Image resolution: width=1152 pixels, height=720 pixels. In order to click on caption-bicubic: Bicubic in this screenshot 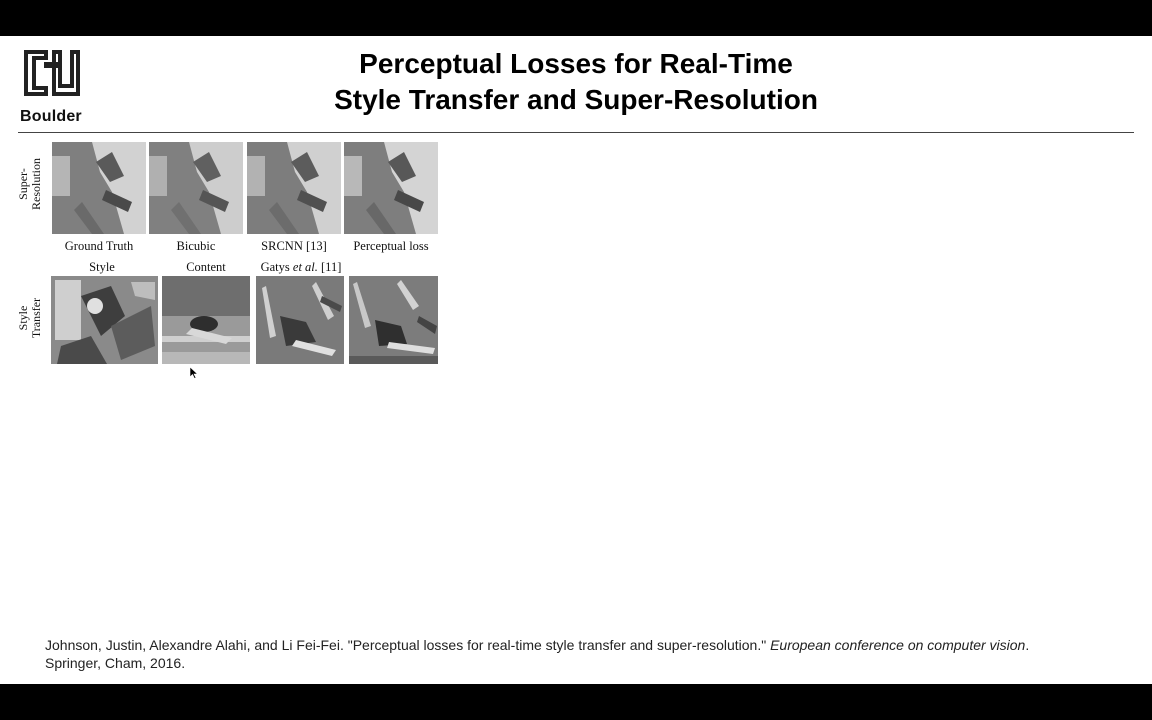, I will do `click(196, 246)`.